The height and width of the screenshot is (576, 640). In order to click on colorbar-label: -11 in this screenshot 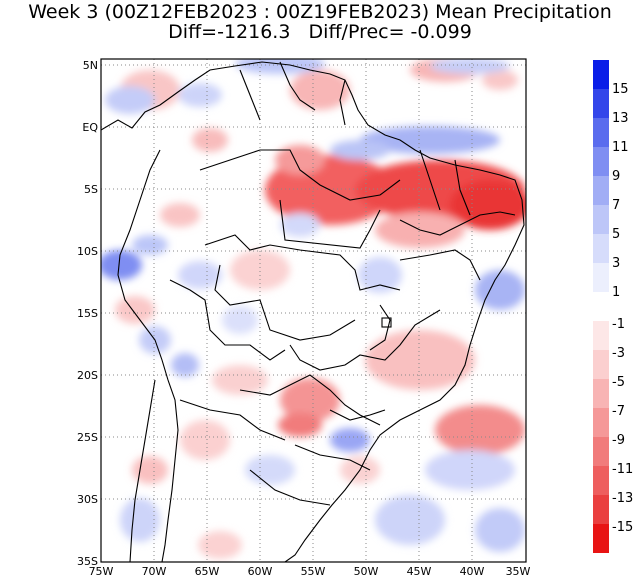, I will do `click(622, 469)`.